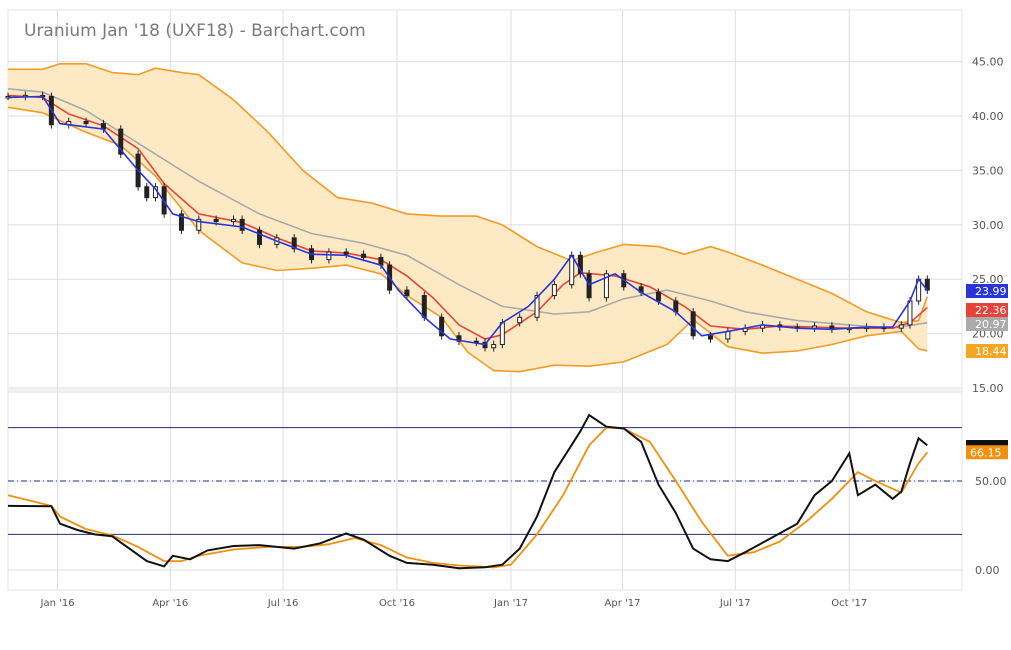  Describe the element at coordinates (849, 603) in the screenshot. I see `x-tick-label: Oct '17` at that location.